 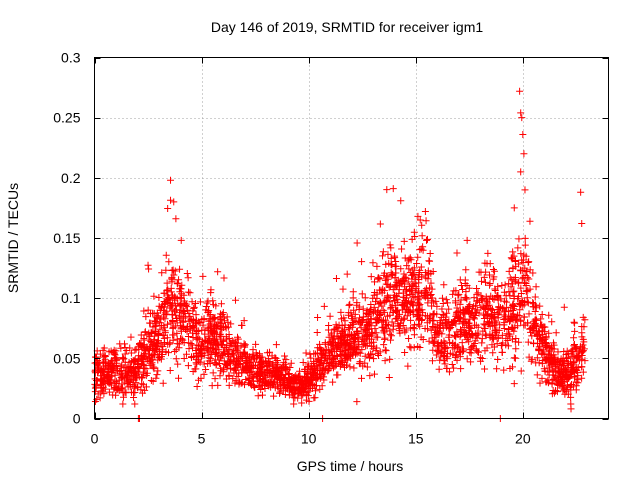 What do you see at coordinates (66, 118) in the screenshot?
I see `y-tick-label: 0.25` at bounding box center [66, 118].